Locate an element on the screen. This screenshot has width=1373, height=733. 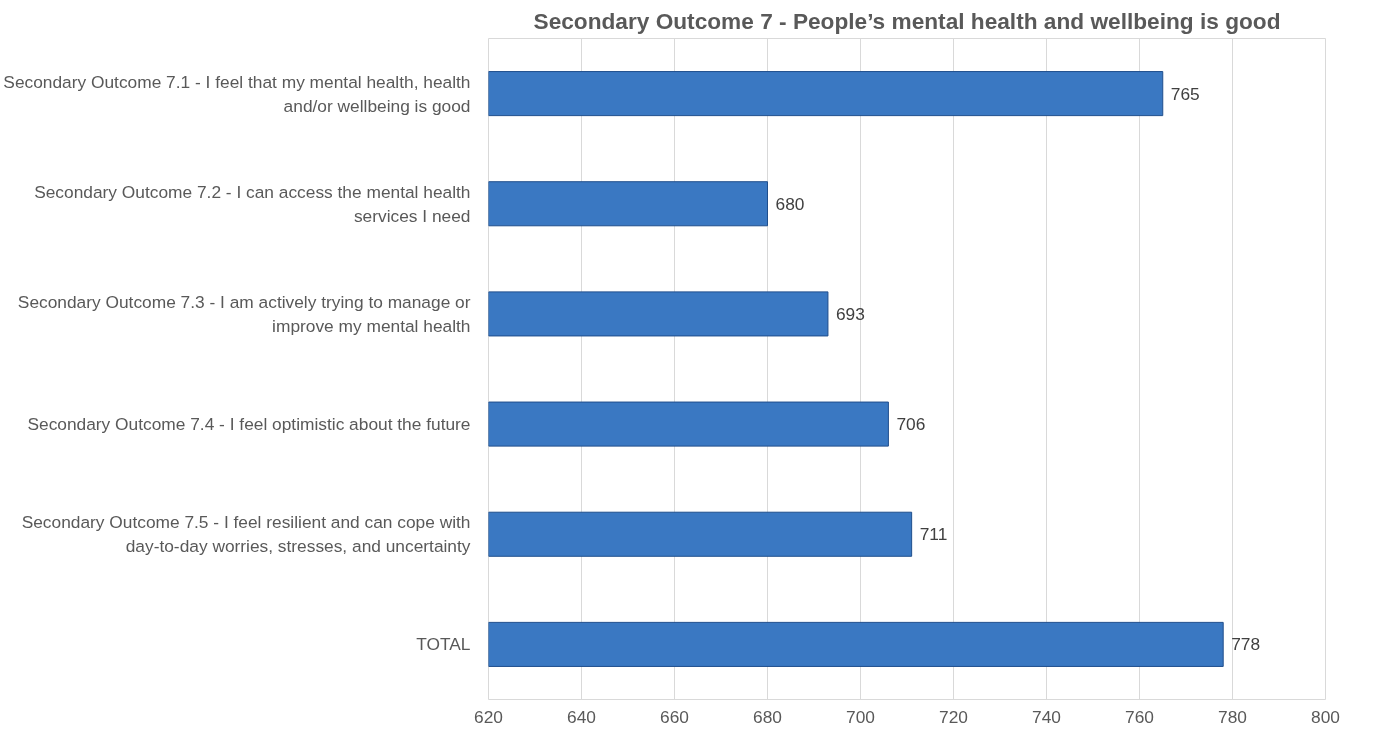
y-tick-label: Secondary Outcome 7.2 - I can access the mental health services I need is located at coordinates (252, 203).